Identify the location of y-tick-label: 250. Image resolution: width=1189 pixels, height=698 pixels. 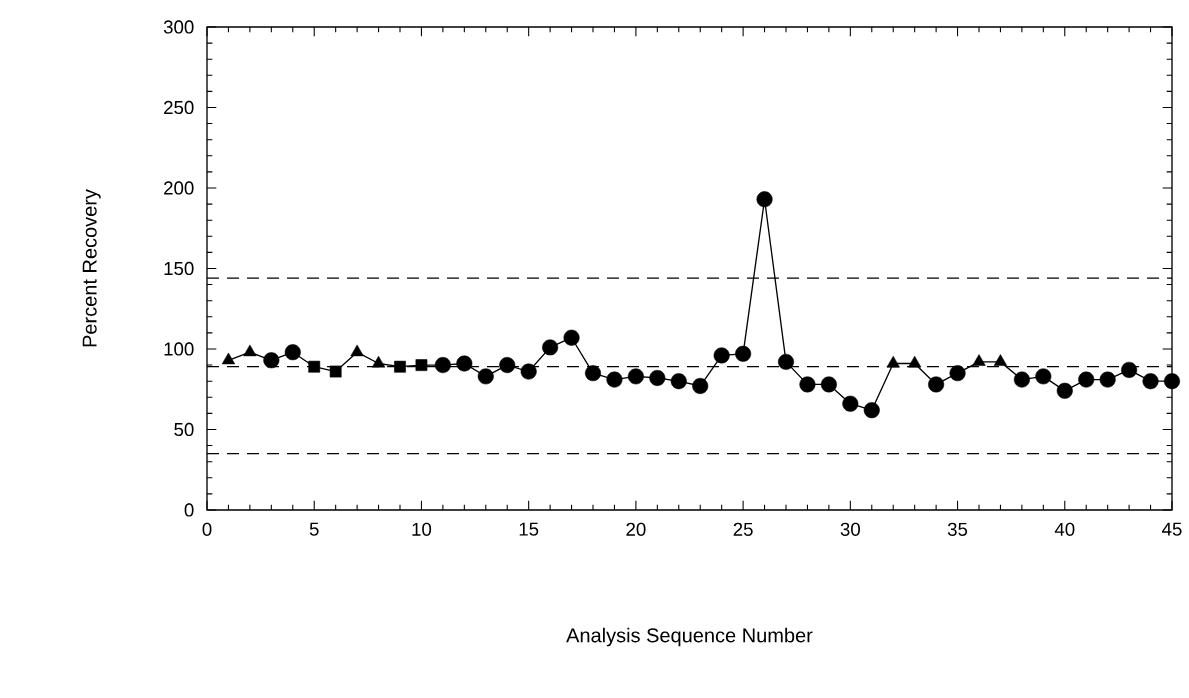
(179, 107).